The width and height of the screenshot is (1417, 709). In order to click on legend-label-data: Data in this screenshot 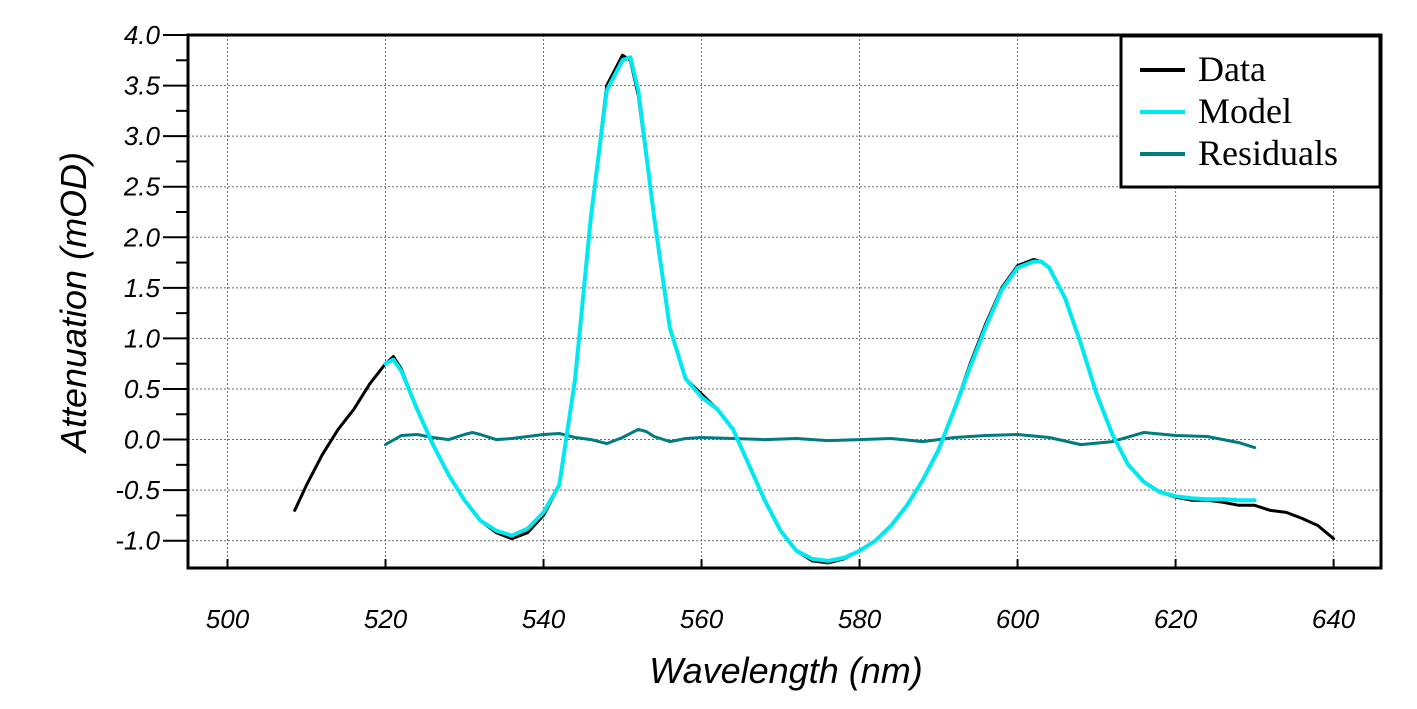, I will do `click(1232, 69)`.